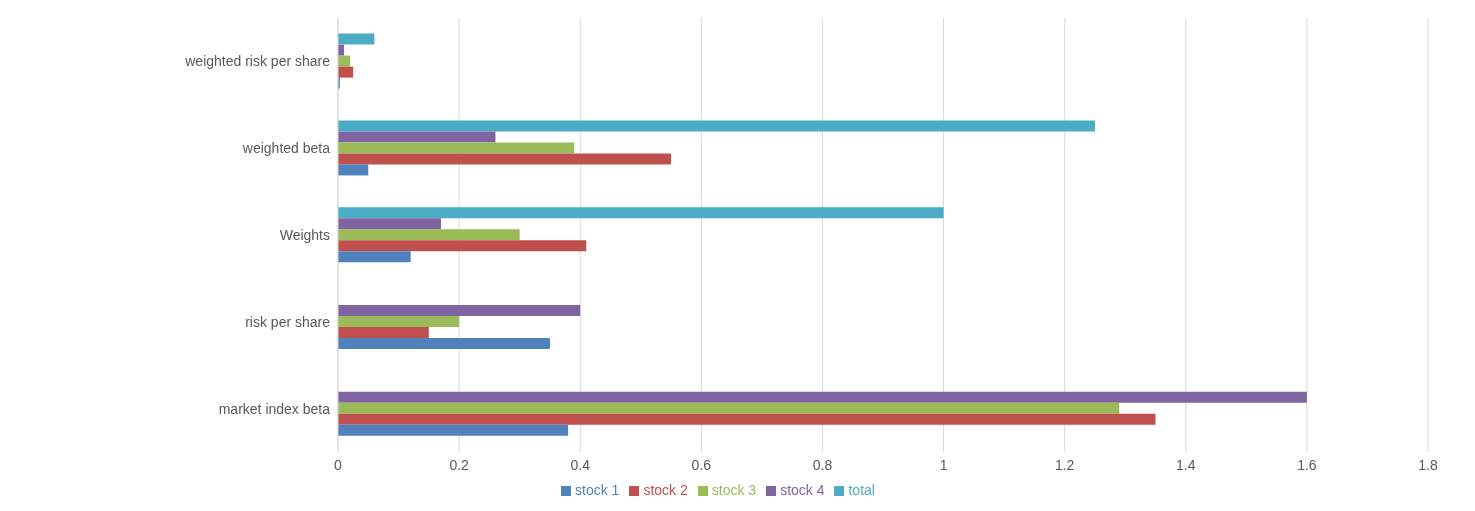 This screenshot has height=511, width=1475. I want to click on x-tick-label: 1, so click(943, 464).